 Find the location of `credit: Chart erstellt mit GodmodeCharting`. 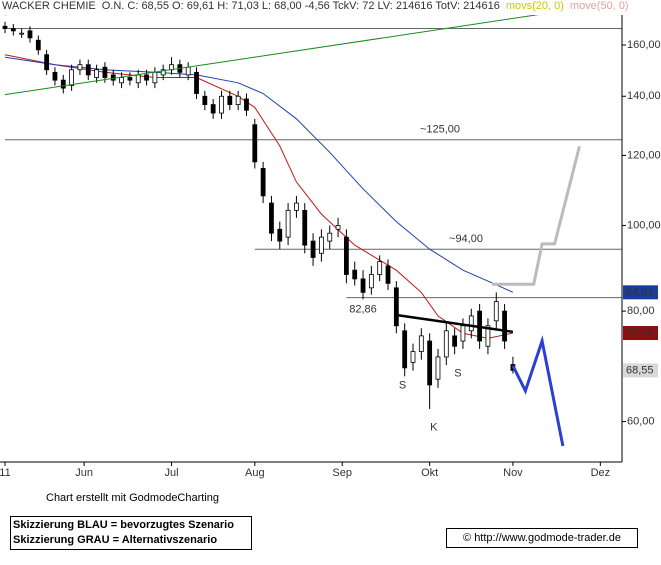

credit: Chart erstellt mit GodmodeCharting is located at coordinates (133, 498).